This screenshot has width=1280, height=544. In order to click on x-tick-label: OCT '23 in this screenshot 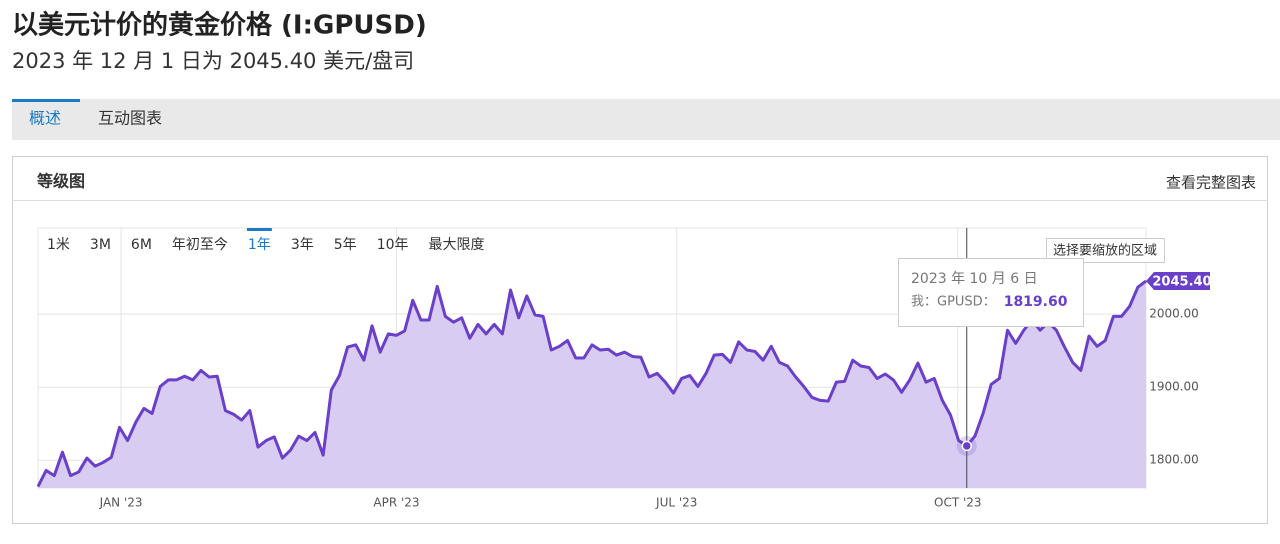, I will do `click(958, 503)`.